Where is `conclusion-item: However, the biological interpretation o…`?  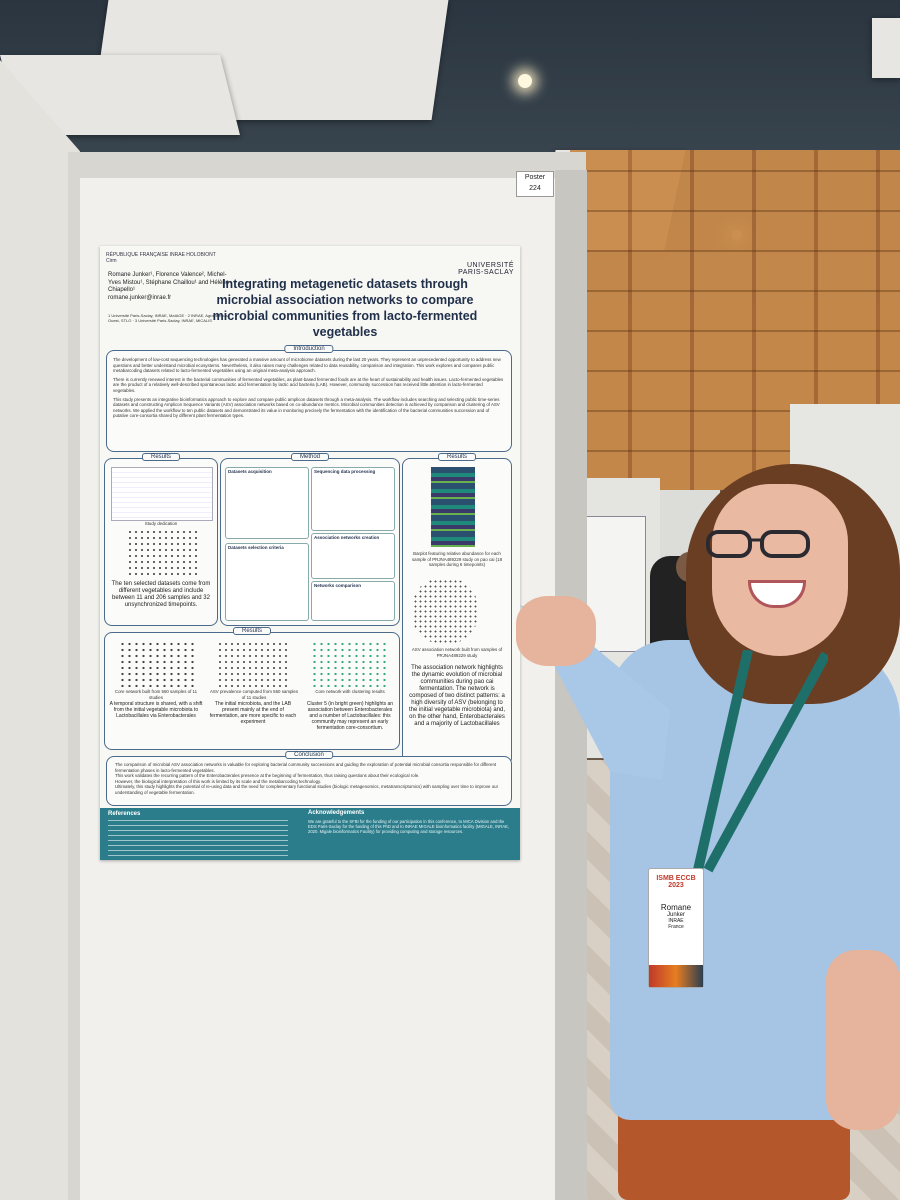 conclusion-item: However, the biological interpretation o… is located at coordinates (218, 781).